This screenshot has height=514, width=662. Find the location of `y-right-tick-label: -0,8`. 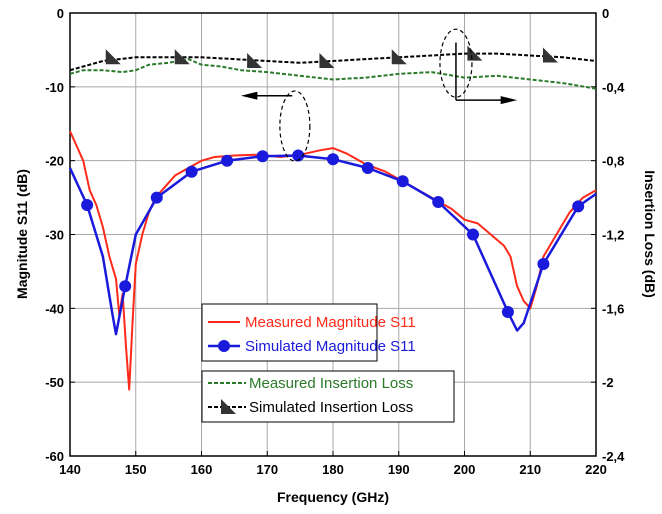

y-right-tick-label: -0,8 is located at coordinates (613, 161).